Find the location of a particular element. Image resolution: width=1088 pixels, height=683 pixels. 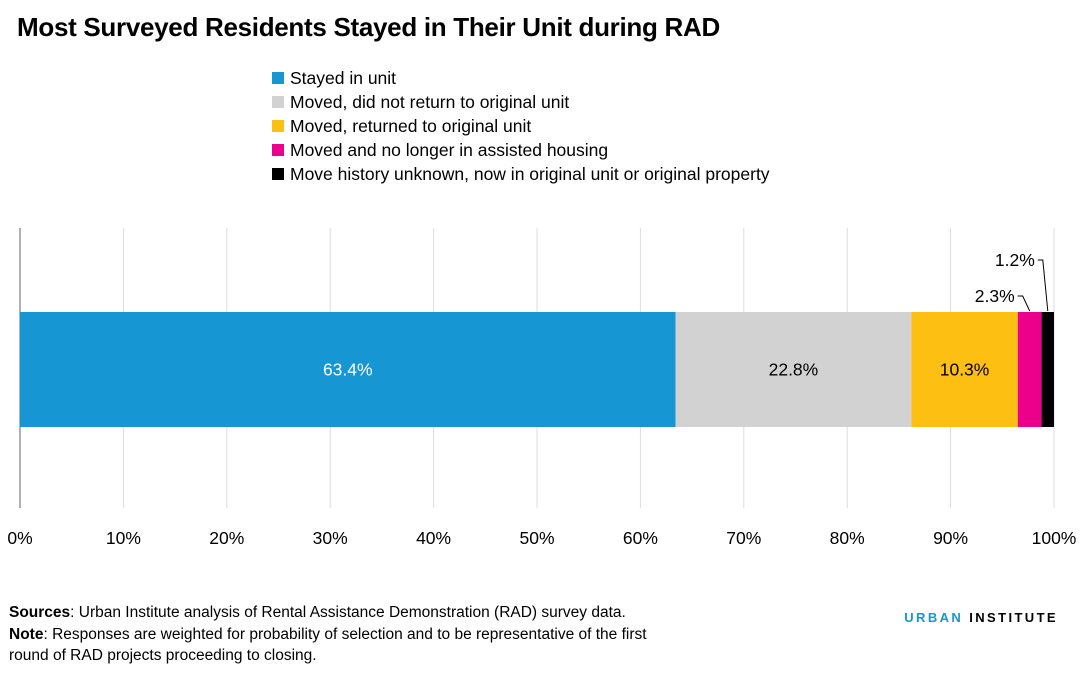

x-tick-label: 10% is located at coordinates (123, 538).